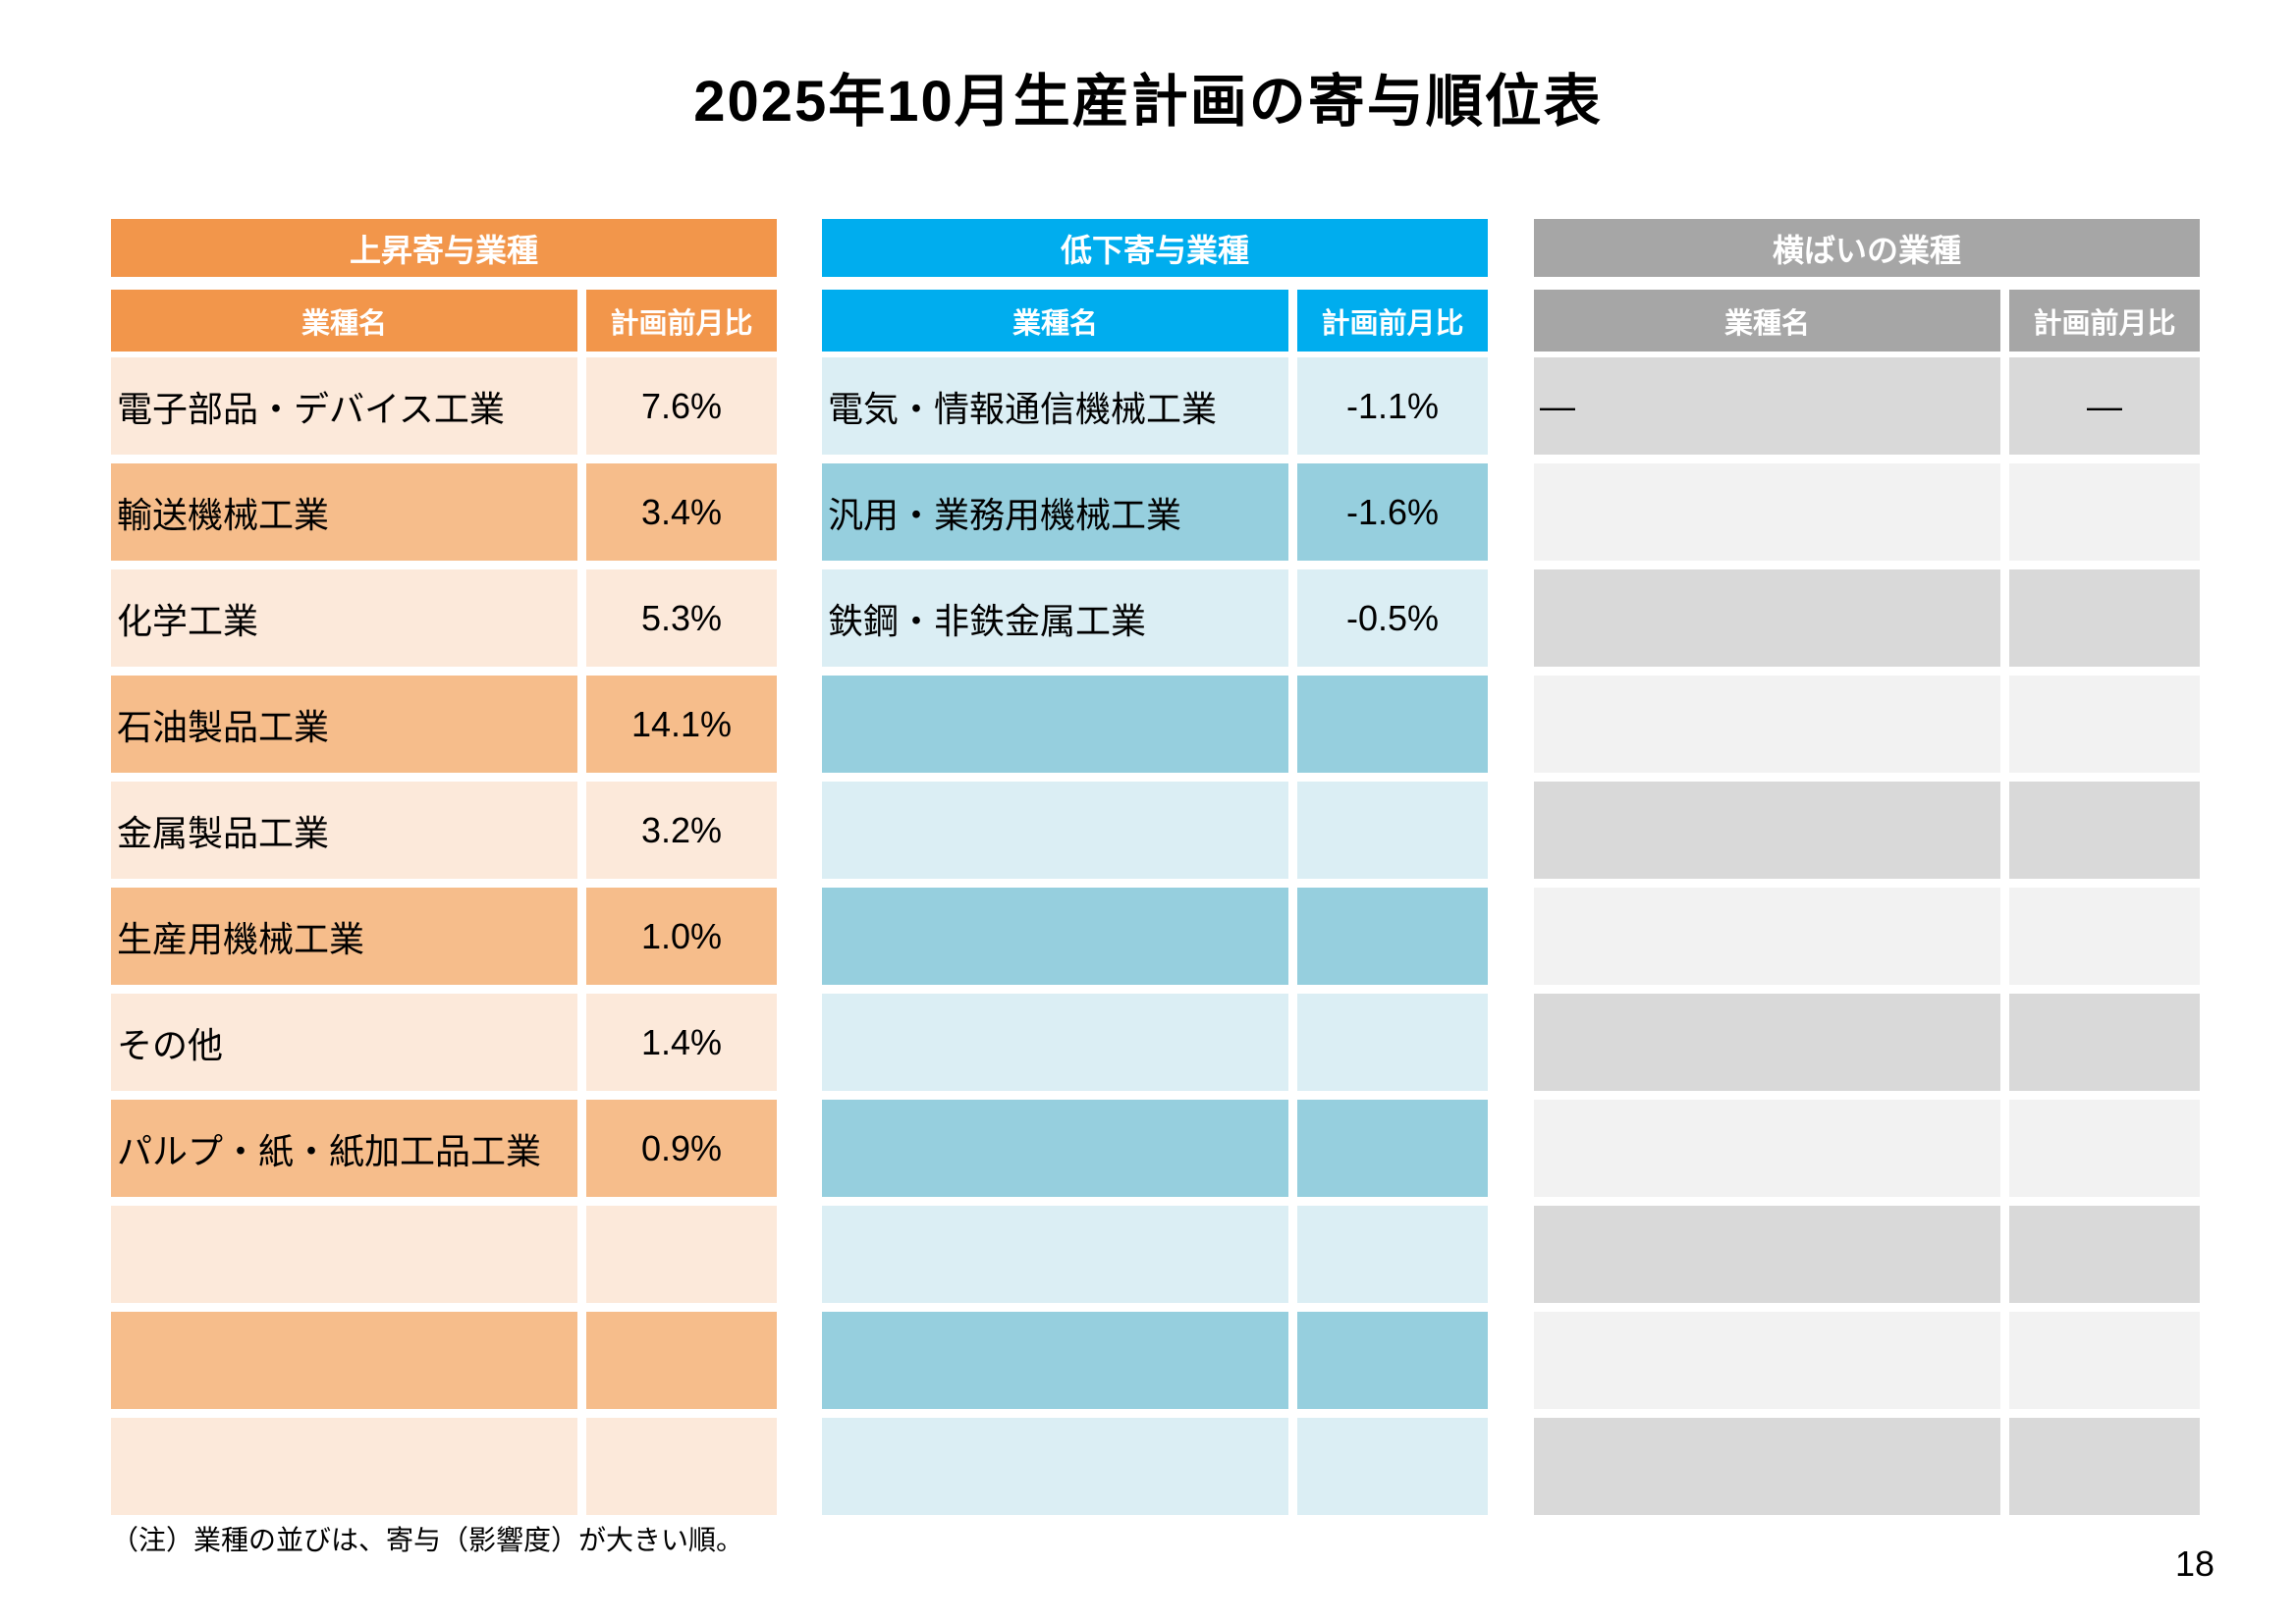 This screenshot has height=1624, width=2296. I want to click on value-cell: 7.6%, so click(681, 406).